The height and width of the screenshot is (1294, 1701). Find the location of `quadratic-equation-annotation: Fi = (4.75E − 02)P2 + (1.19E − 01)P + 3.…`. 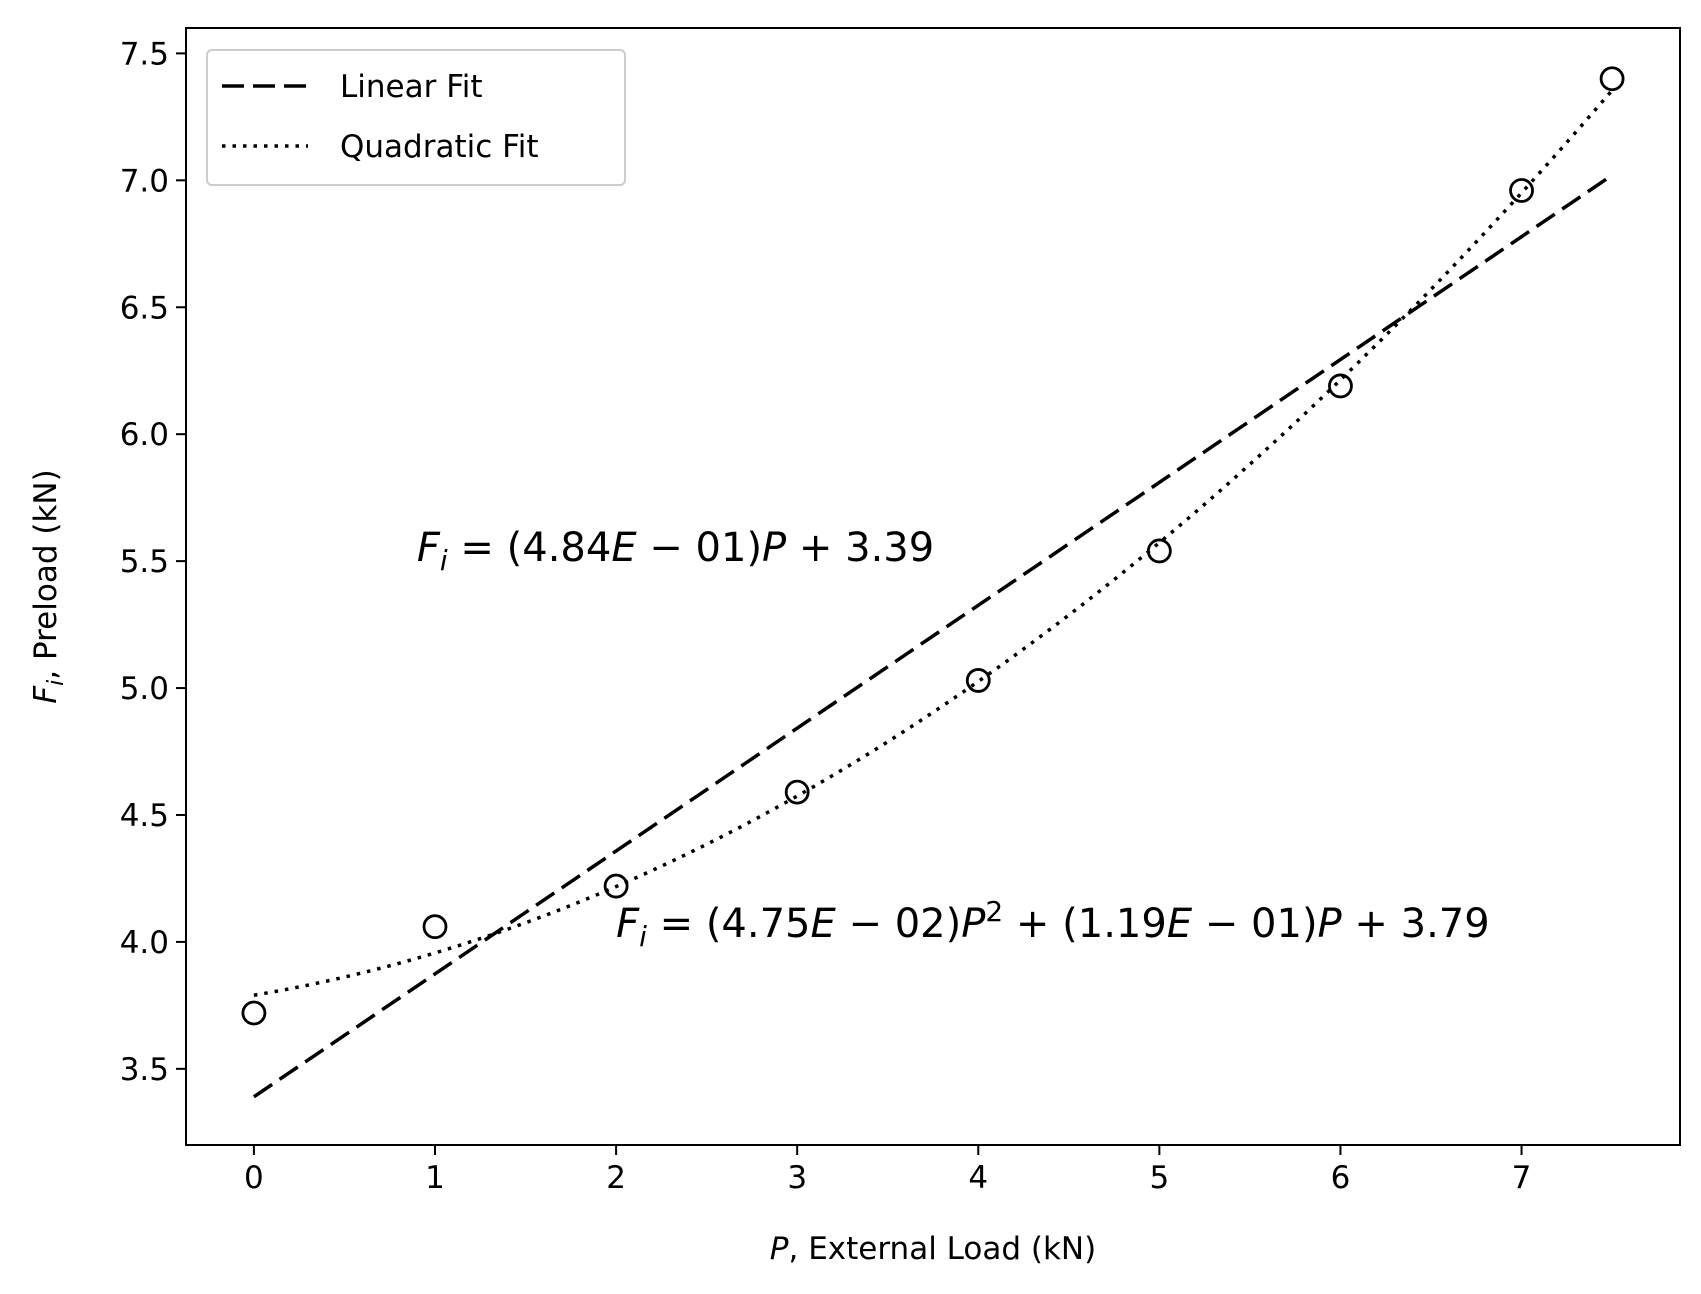

quadratic-equation-annotation: Fi = (4.75E − 02)P2 + (1.19E − 01)P + 3.… is located at coordinates (1053, 924).